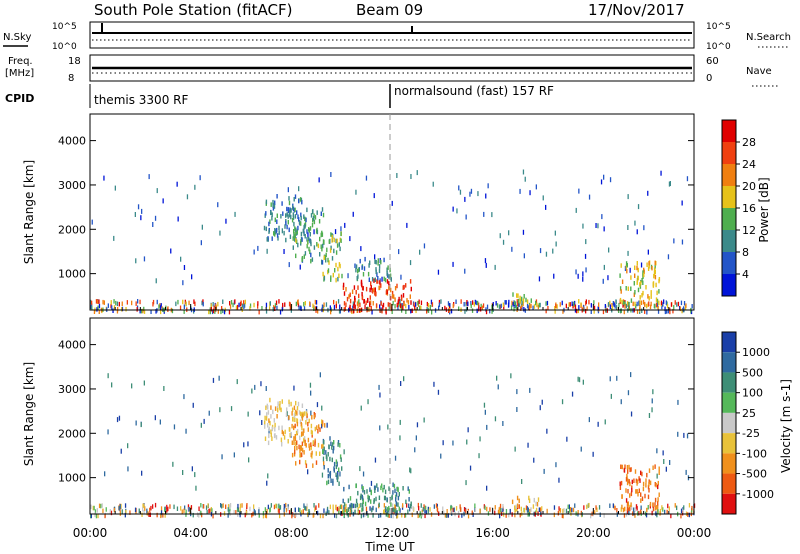  Describe the element at coordinates (19, 73) in the screenshot. I see `freq-label-2: [MHz]` at that location.